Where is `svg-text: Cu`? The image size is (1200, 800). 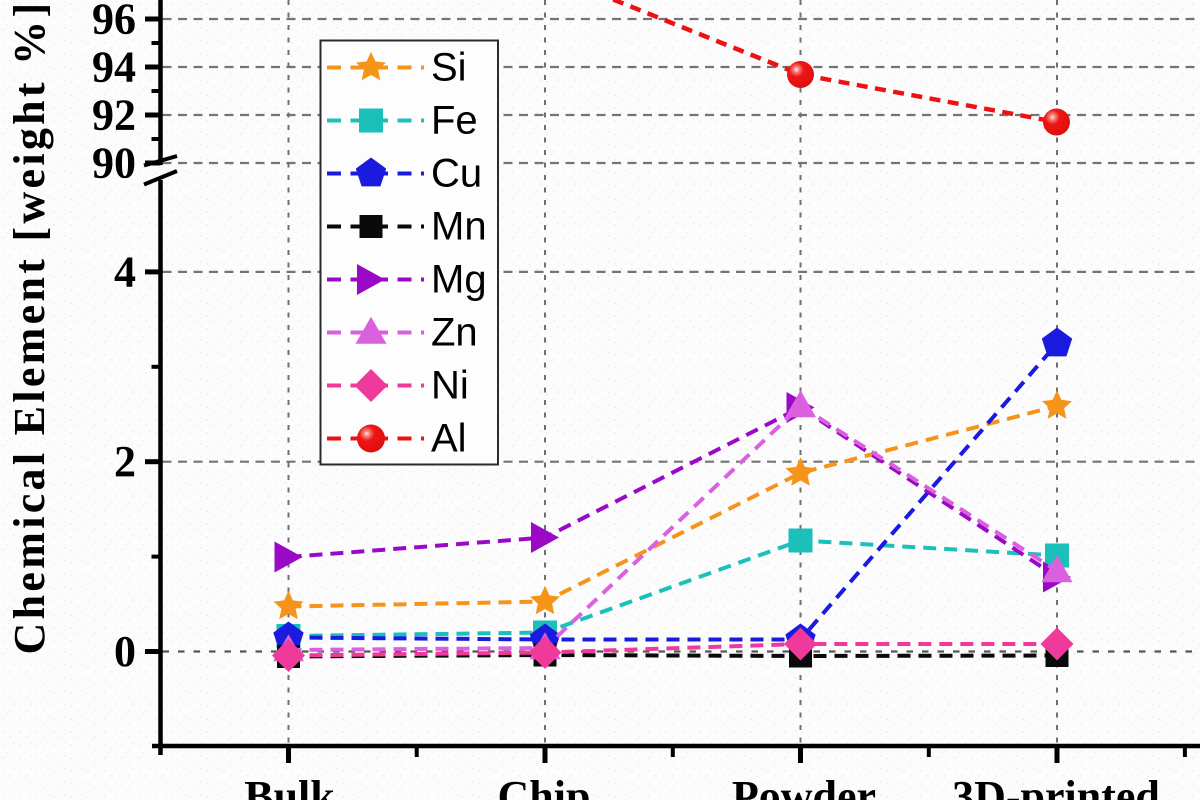
svg-text: Cu is located at coordinates (456, 174).